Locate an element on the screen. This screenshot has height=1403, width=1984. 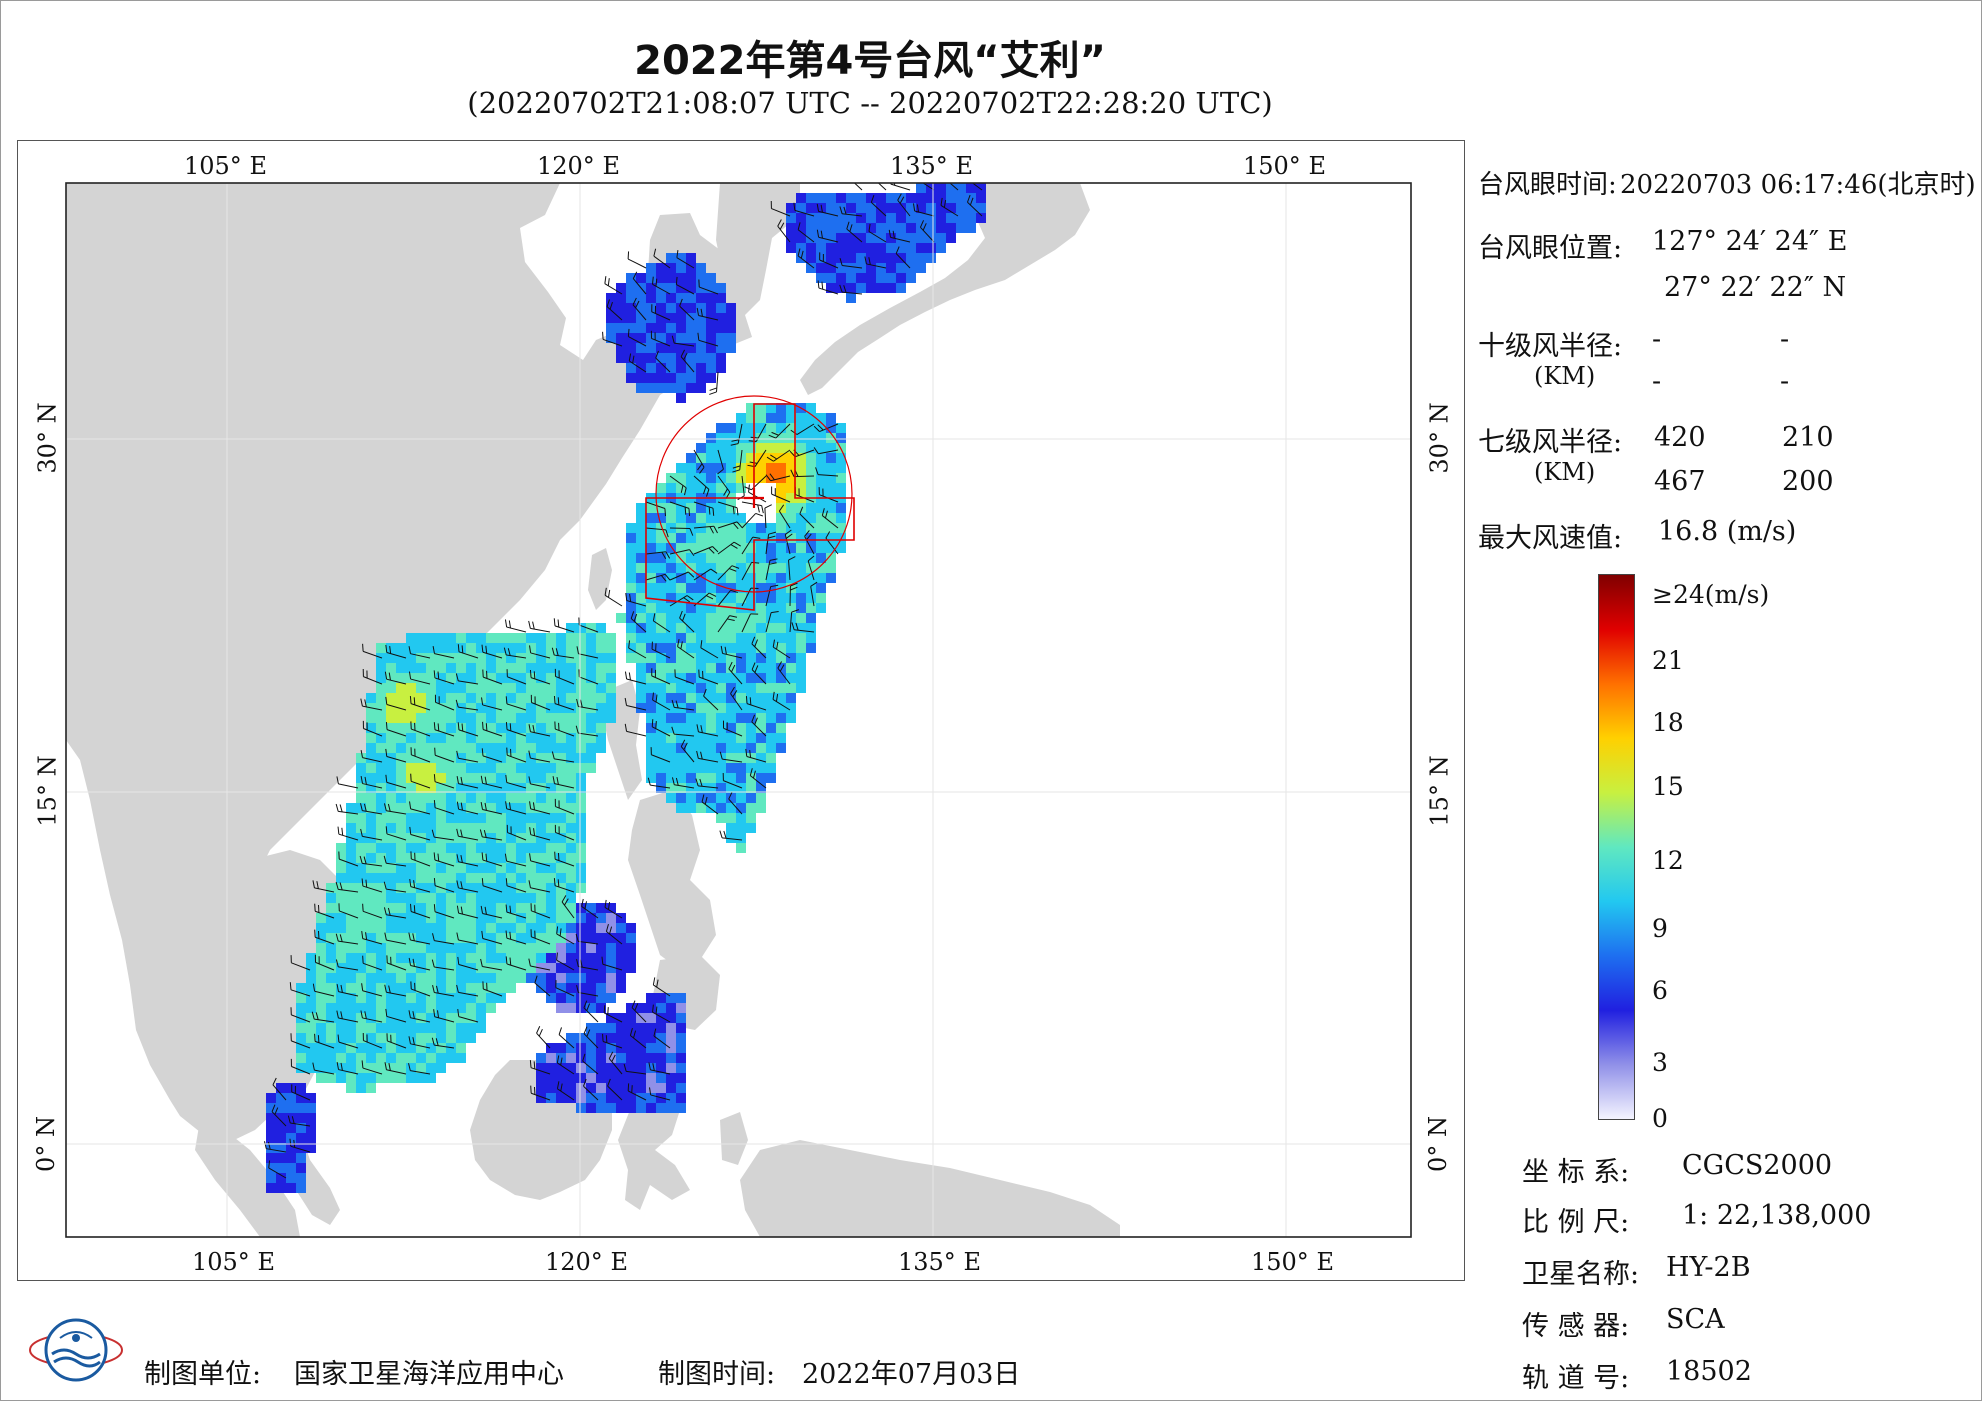
typhoon-eye-marker is located at coordinates (750, 503).